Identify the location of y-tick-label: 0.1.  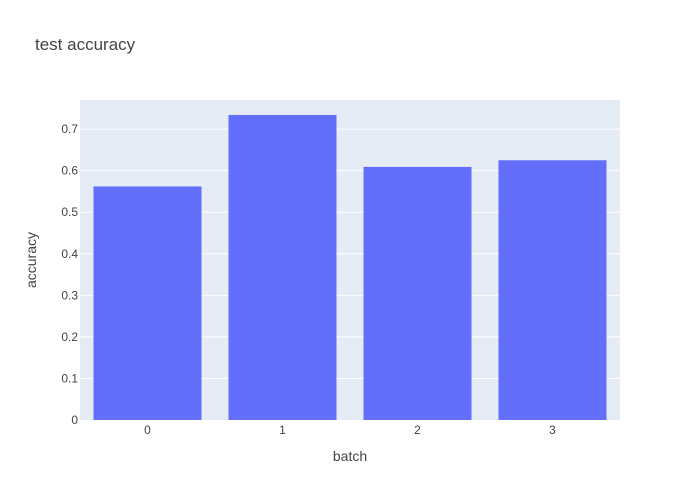
(69, 378).